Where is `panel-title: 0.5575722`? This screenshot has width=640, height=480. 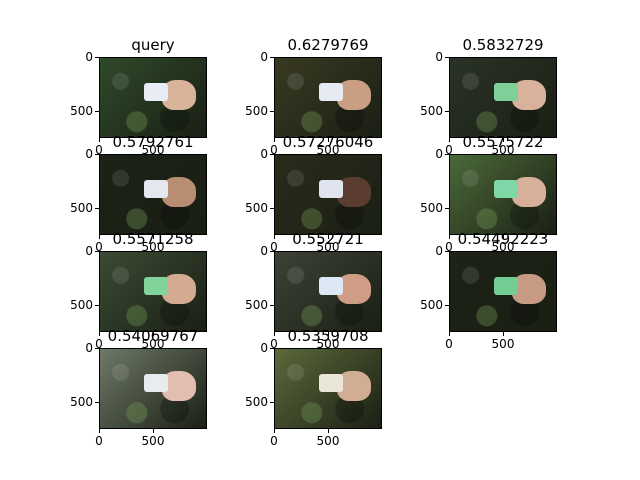
panel-title: 0.5575722 is located at coordinates (503, 142).